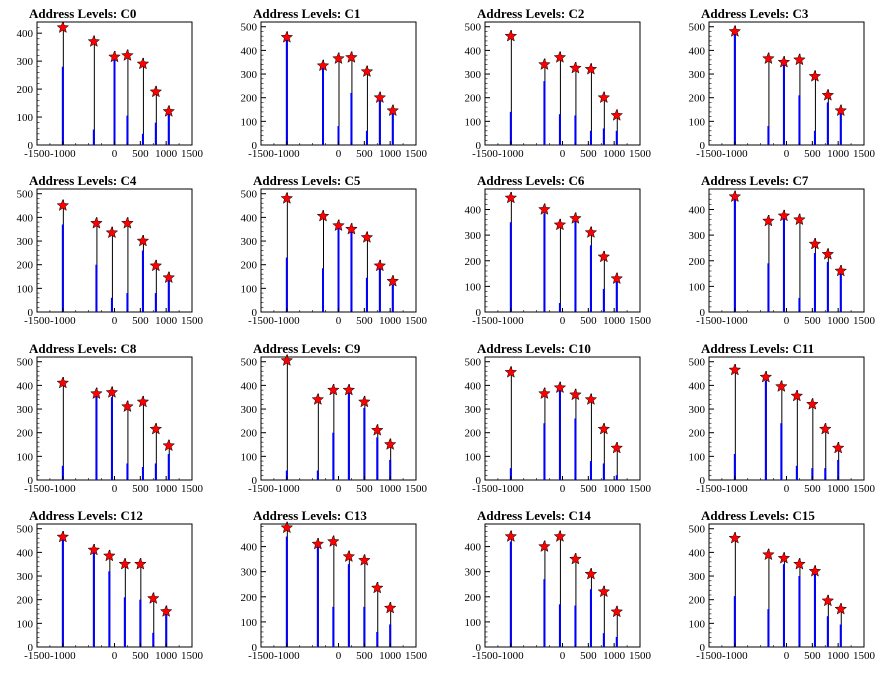 The image size is (896, 677). What do you see at coordinates (534, 515) in the screenshot?
I see `chart-title: Address Levels: C14` at bounding box center [534, 515].